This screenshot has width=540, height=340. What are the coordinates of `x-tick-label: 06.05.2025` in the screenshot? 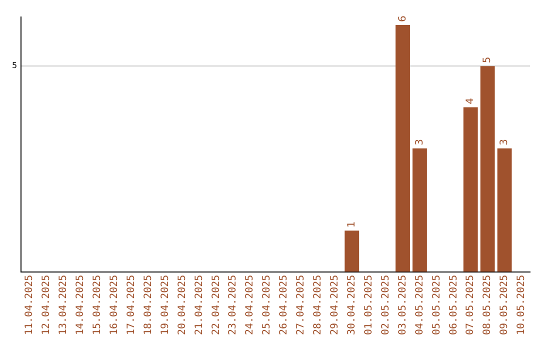 It's located at (454, 305).